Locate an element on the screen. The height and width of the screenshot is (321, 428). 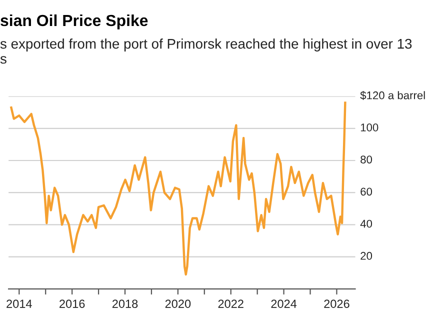
x-tick-label: 2026 is located at coordinates (337, 304).